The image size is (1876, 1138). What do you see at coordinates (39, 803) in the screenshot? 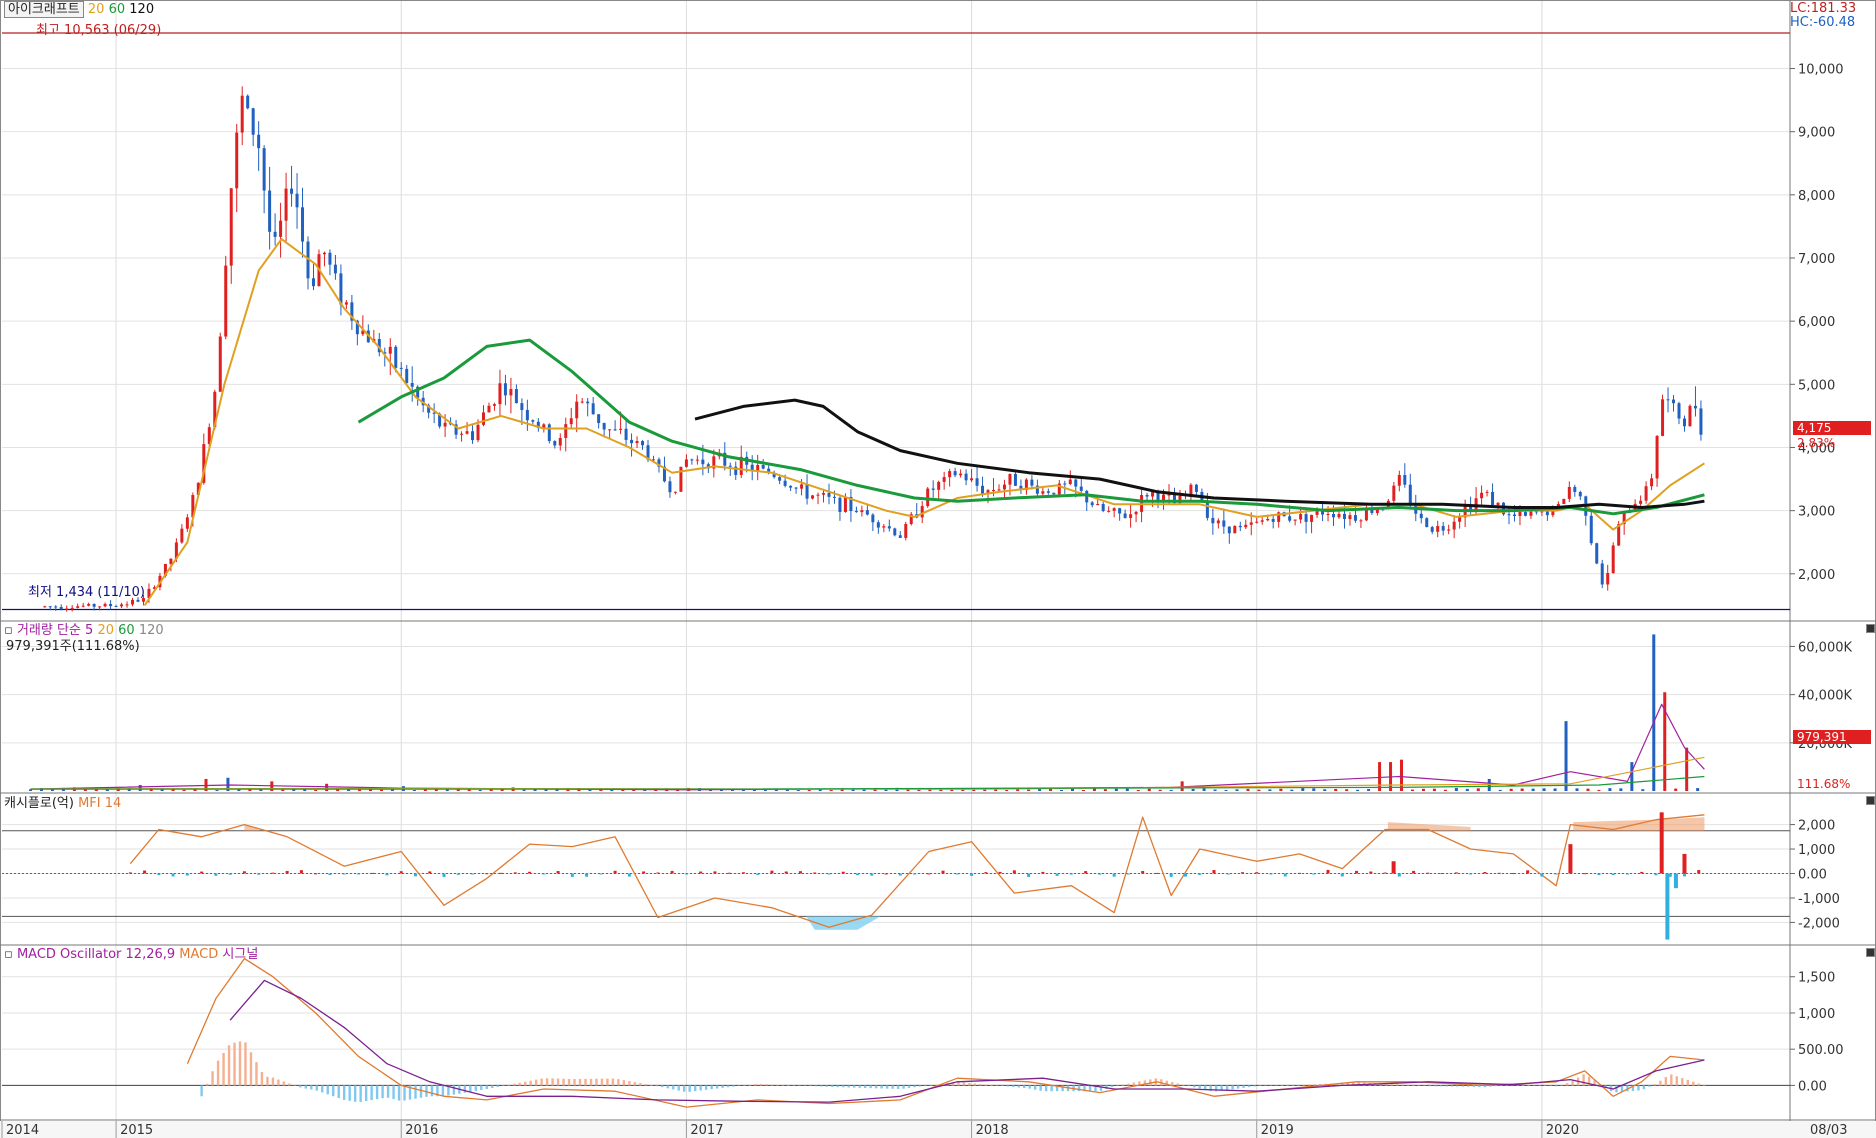
I see `cashflow-title: 캐시플로(억)` at bounding box center [39, 803].